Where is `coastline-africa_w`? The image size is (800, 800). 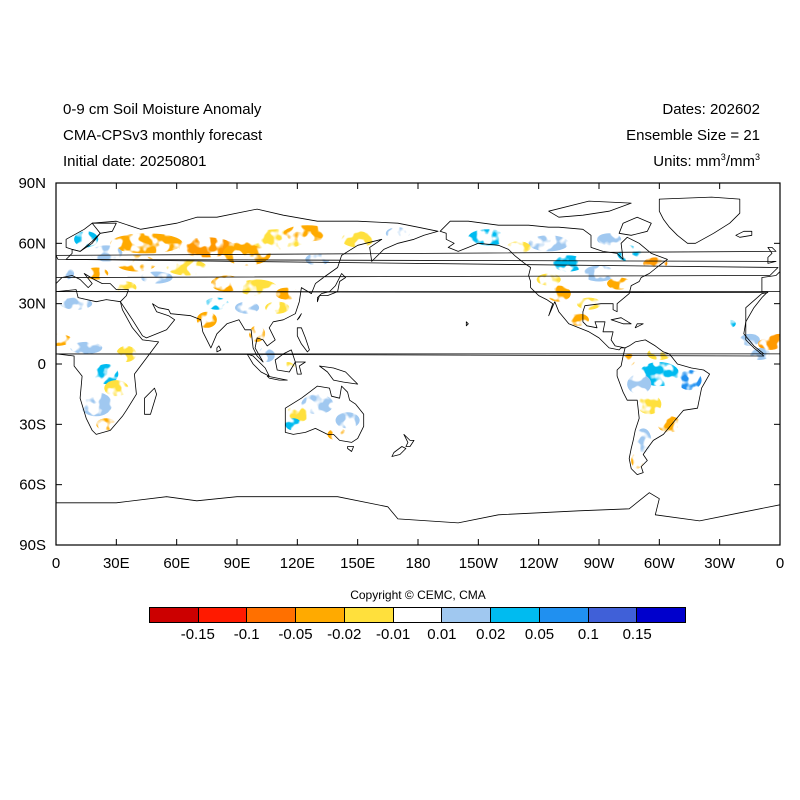 coastline-africa_w is located at coordinates (412, 324).